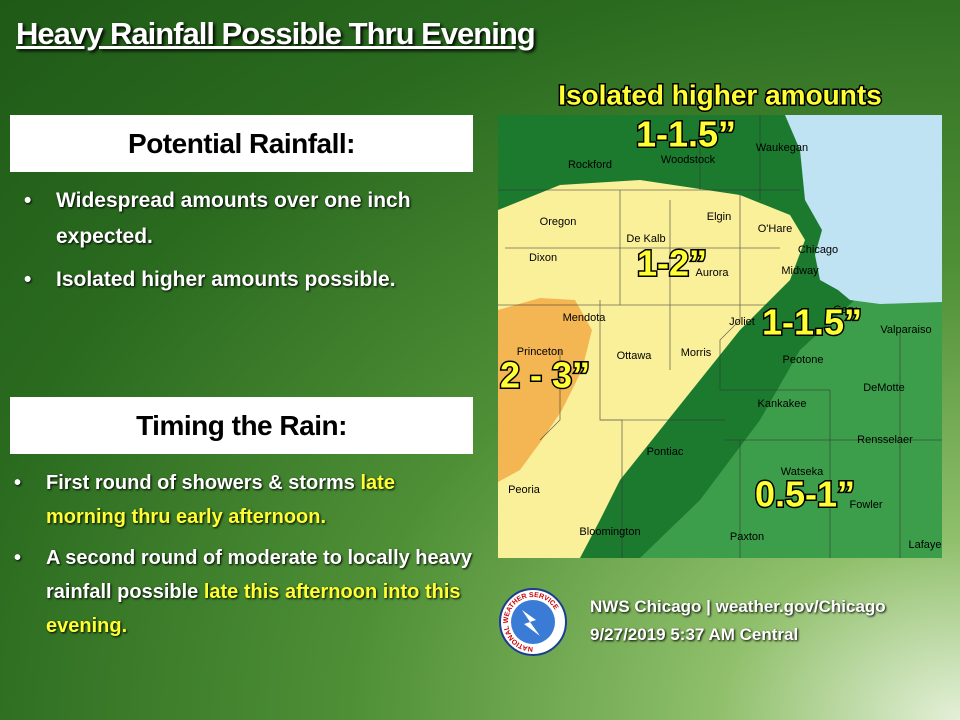  Describe the element at coordinates (585, 318) in the screenshot. I see `city-label: Mendota` at that location.